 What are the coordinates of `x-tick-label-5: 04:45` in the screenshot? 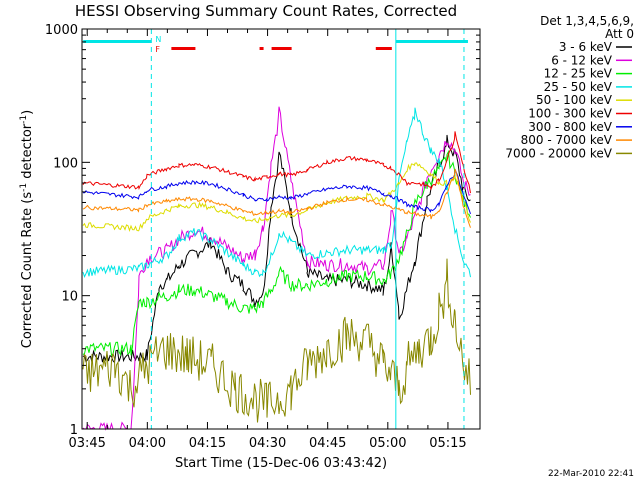 It's located at (327, 443).